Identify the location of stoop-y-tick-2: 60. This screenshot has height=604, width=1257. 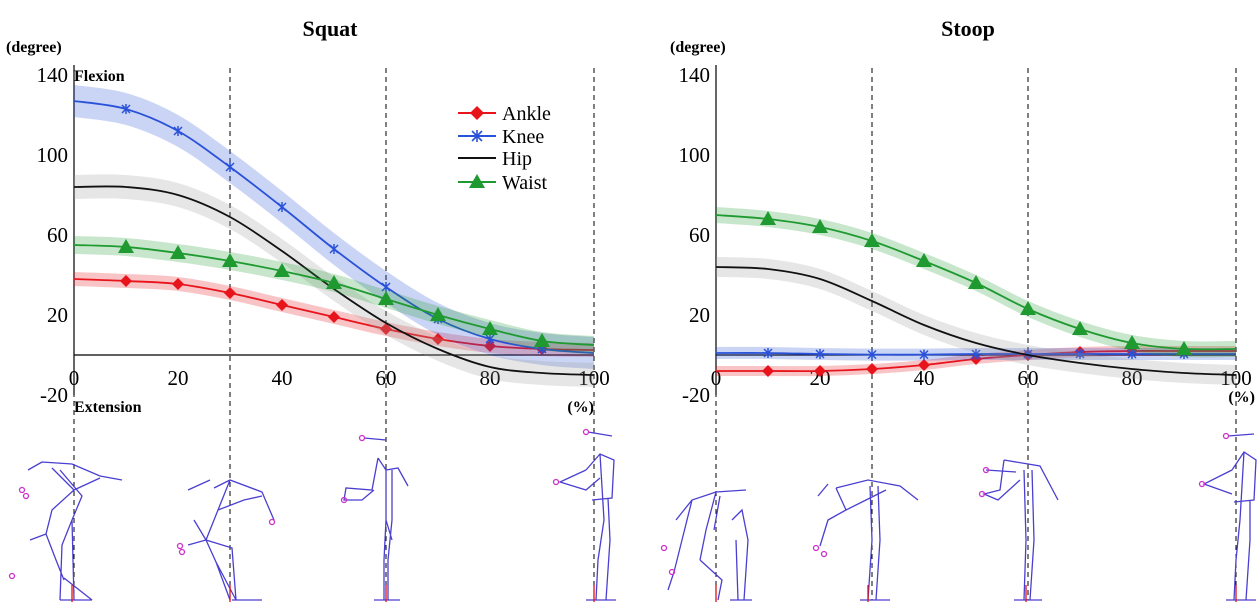
(699, 235).